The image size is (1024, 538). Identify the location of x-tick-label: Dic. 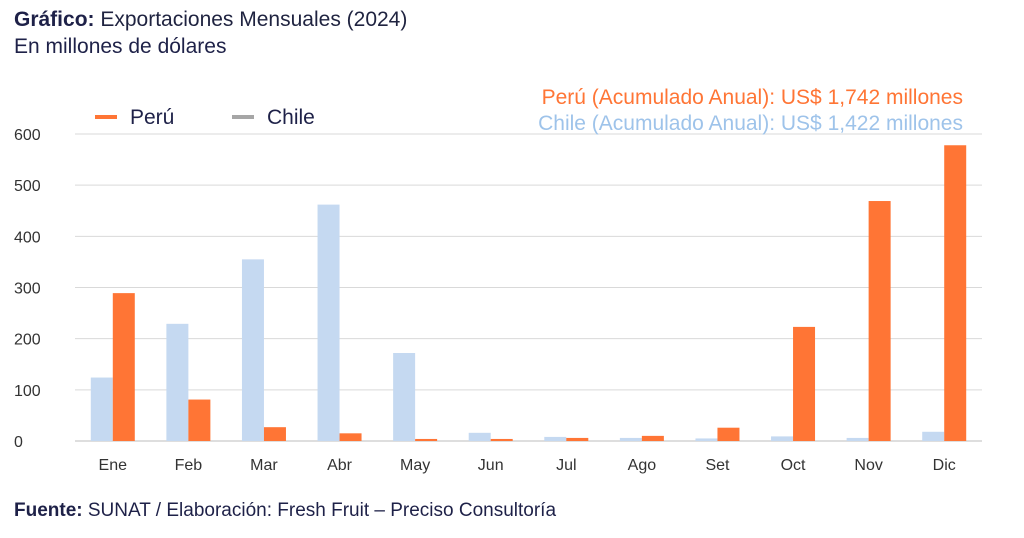
(944, 465).